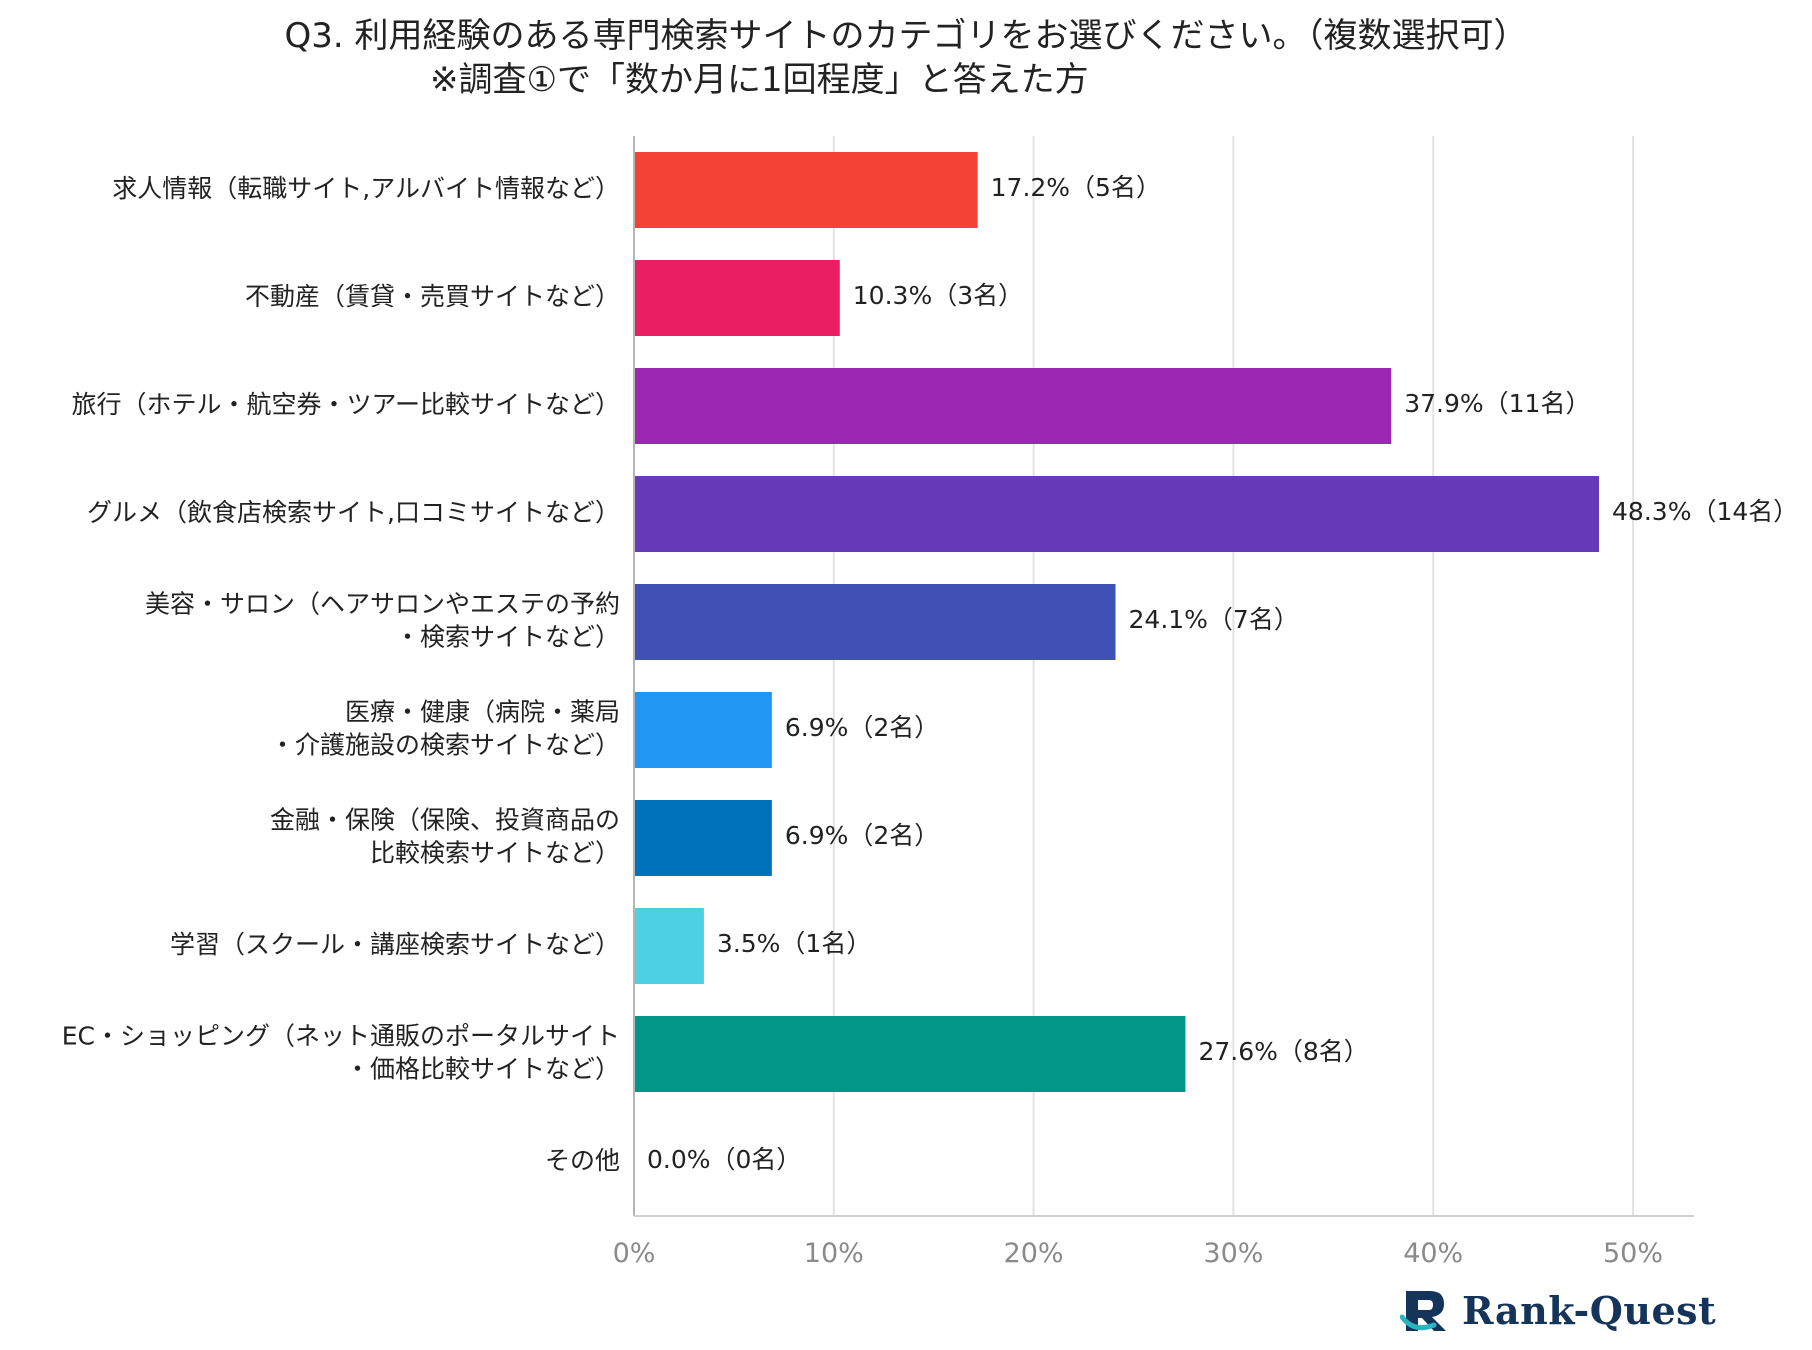 This screenshot has height=1350, width=1812. Describe the element at coordinates (1214, 619) in the screenshot. I see `data-label: 24.1%（7名）` at that location.